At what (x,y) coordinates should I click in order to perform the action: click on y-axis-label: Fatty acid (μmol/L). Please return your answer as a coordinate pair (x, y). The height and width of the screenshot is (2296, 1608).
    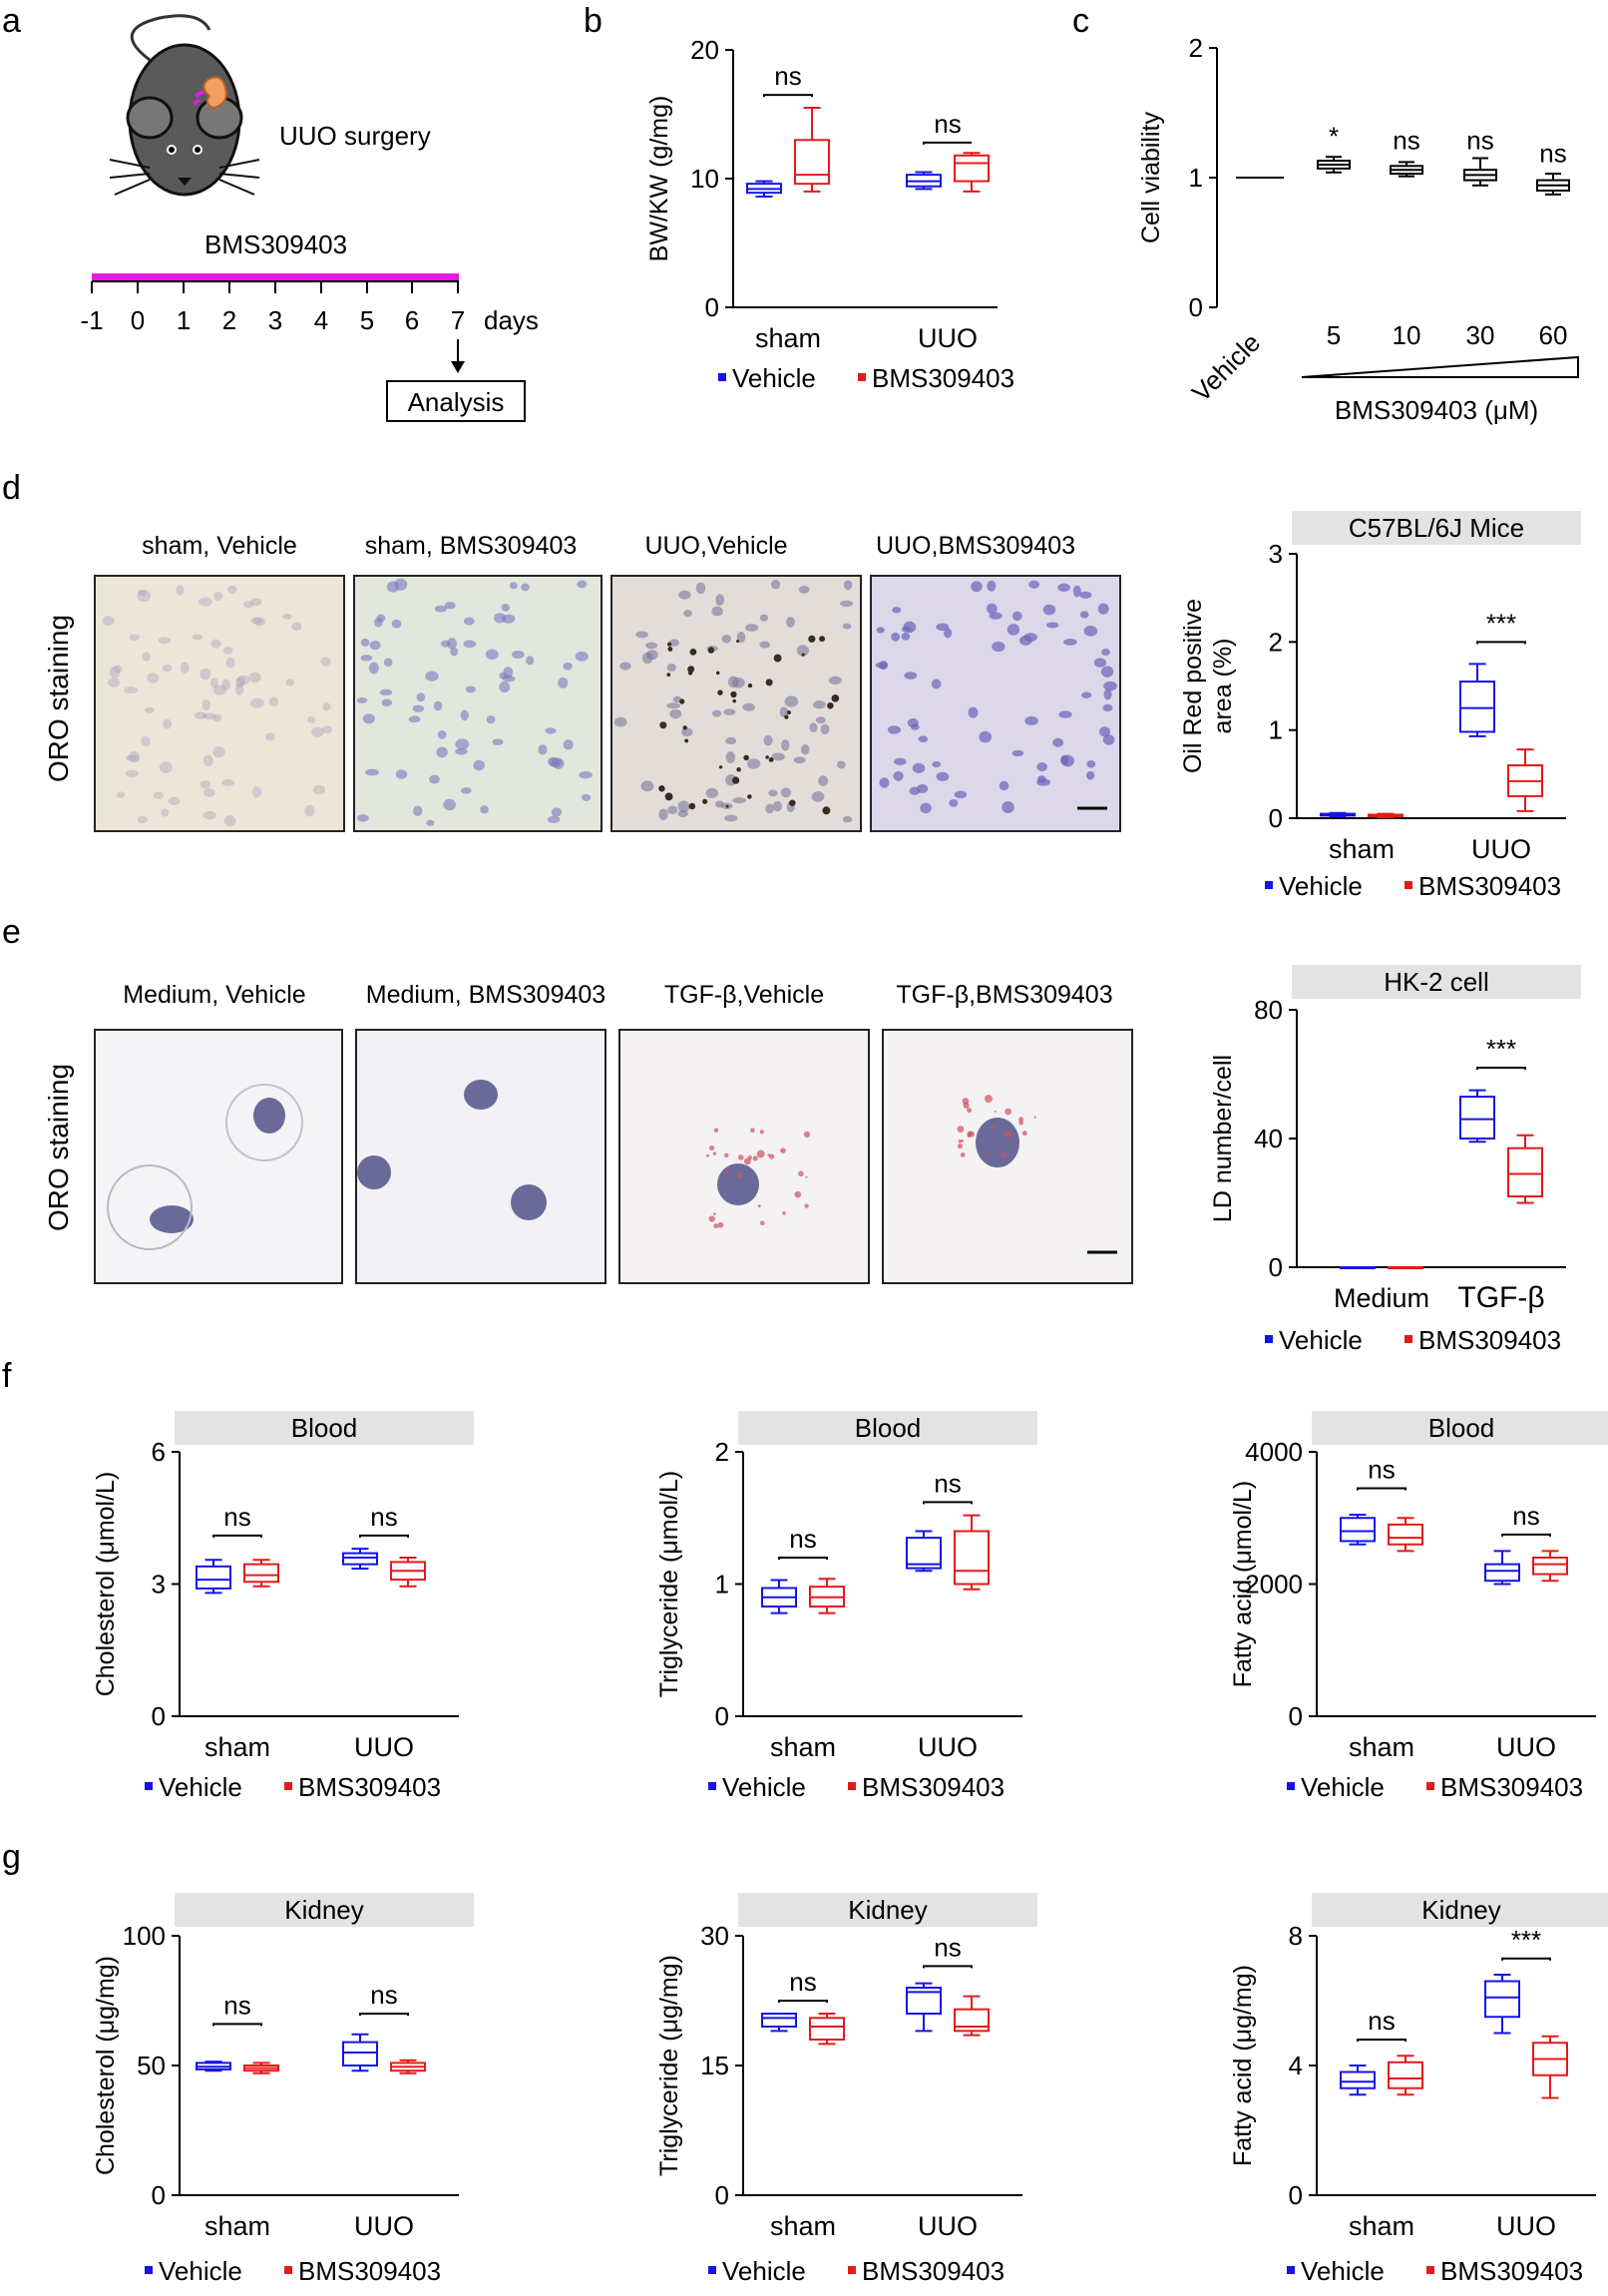
    Looking at the image, I should click on (1243, 1584).